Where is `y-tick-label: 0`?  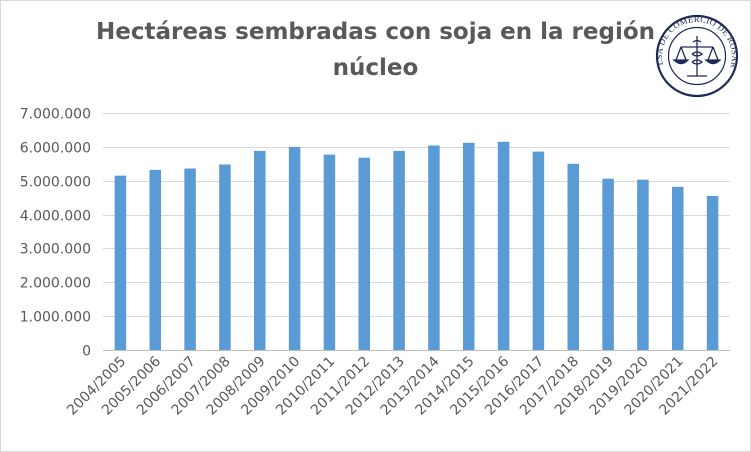 y-tick-label: 0 is located at coordinates (86, 352).